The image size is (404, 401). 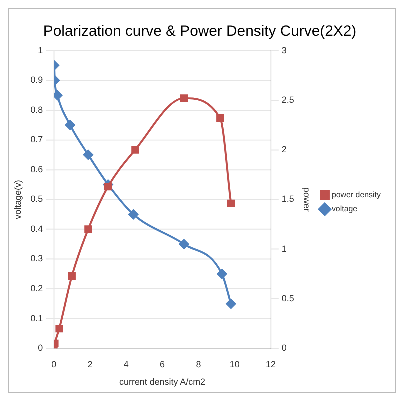 I want to click on y-tick-label: 0.7, so click(x=37, y=139).